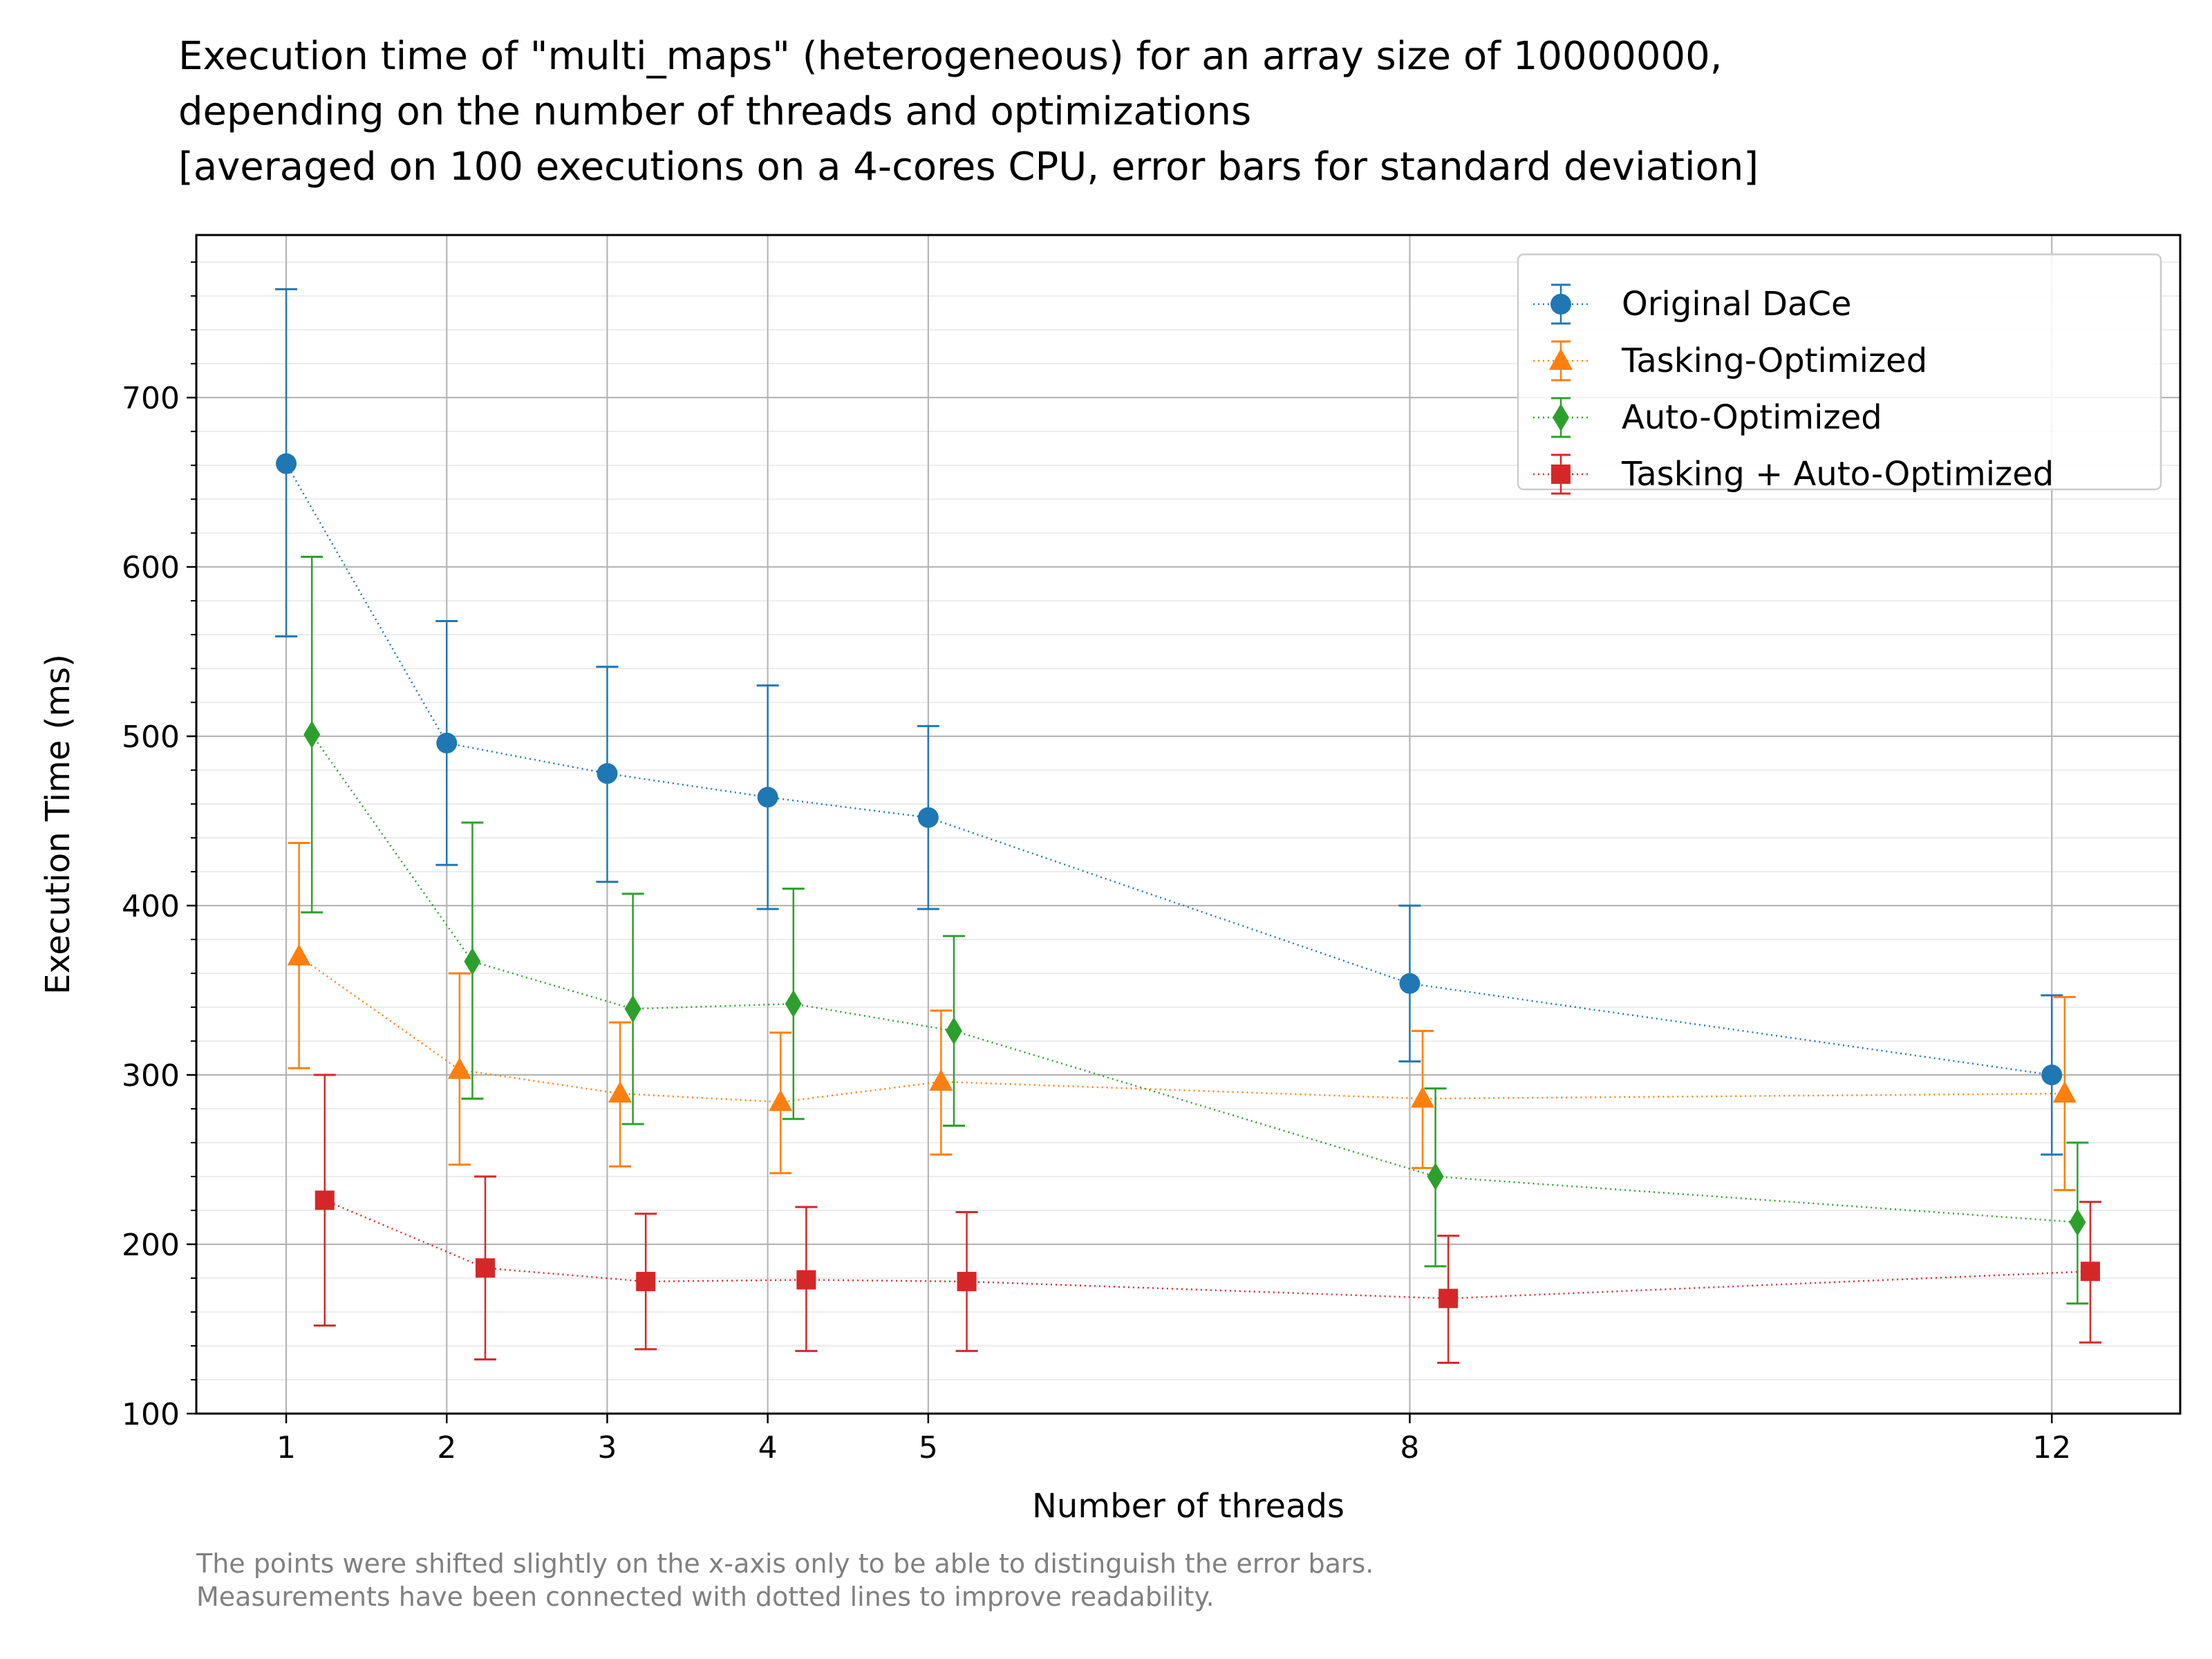 Image resolution: width=2212 pixels, height=1659 pixels. Describe the element at coordinates (446, 1447) in the screenshot. I see `x-tick-label: 2` at that location.